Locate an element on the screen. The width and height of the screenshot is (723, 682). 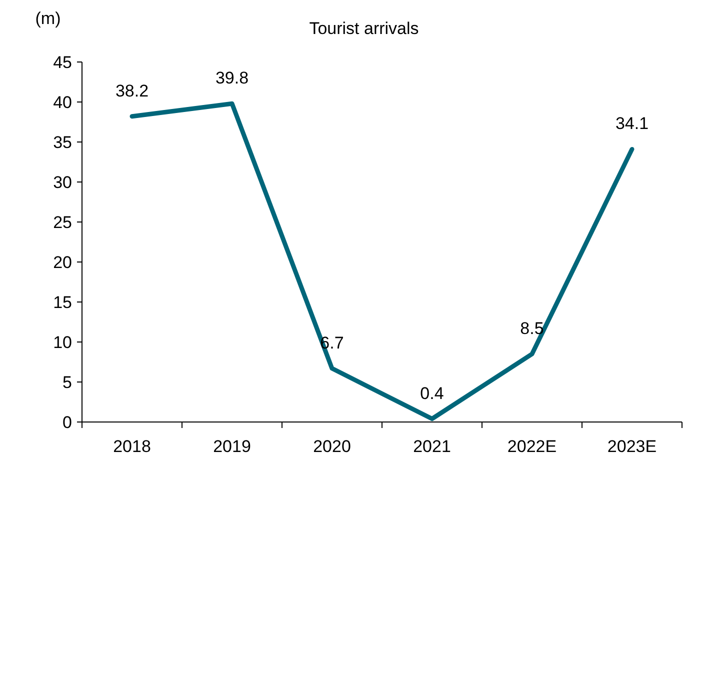
x-tick-label: 2023E is located at coordinates (632, 446).